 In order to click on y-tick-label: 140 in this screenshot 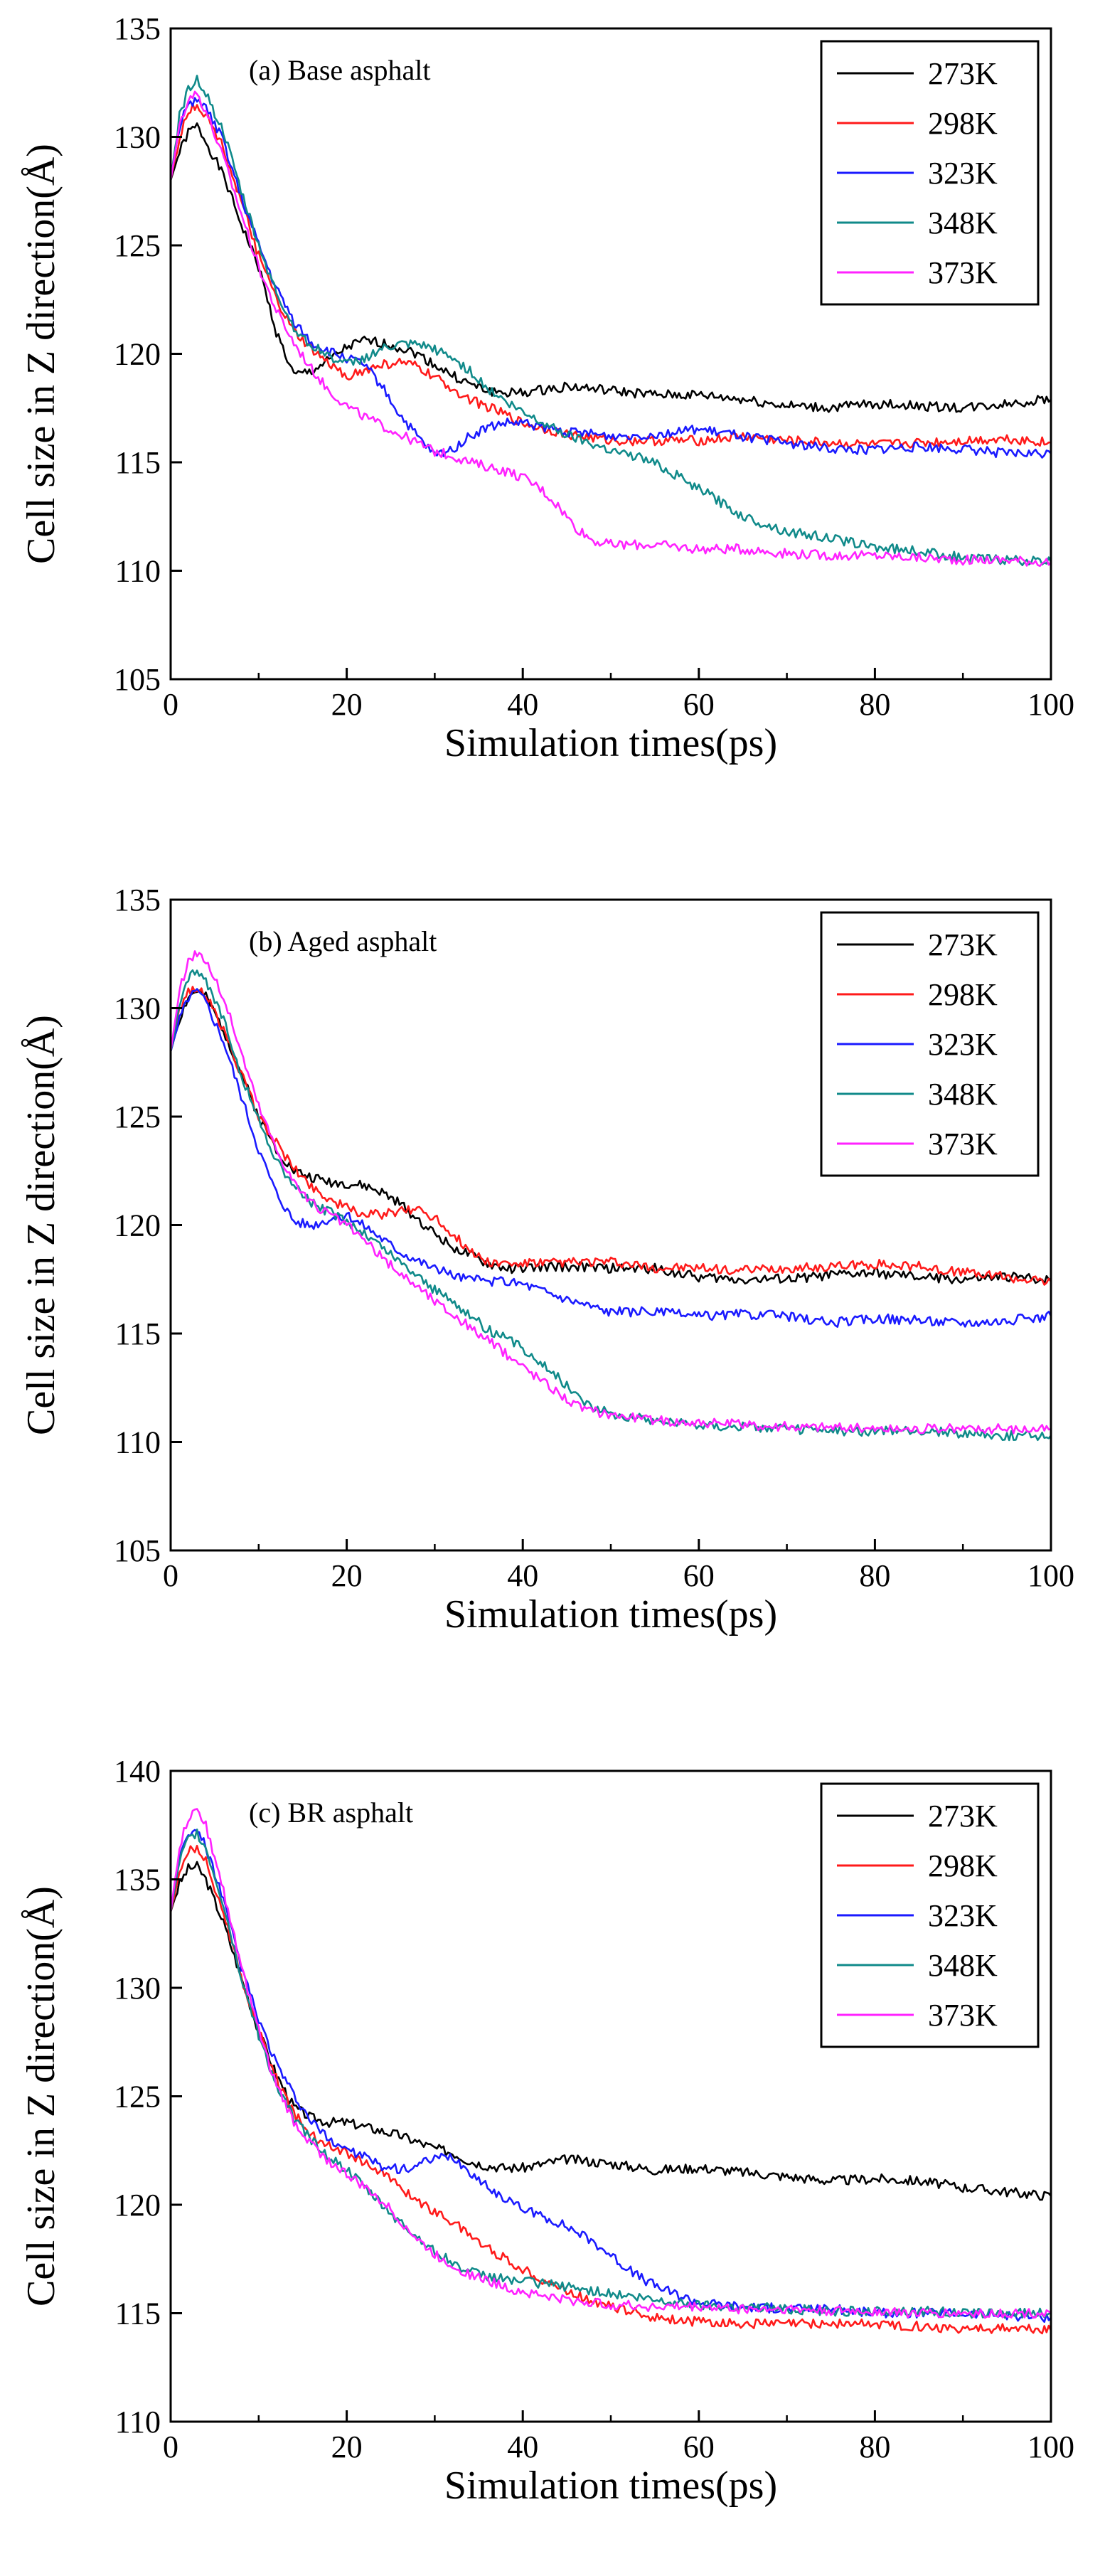, I will do `click(137, 1771)`.